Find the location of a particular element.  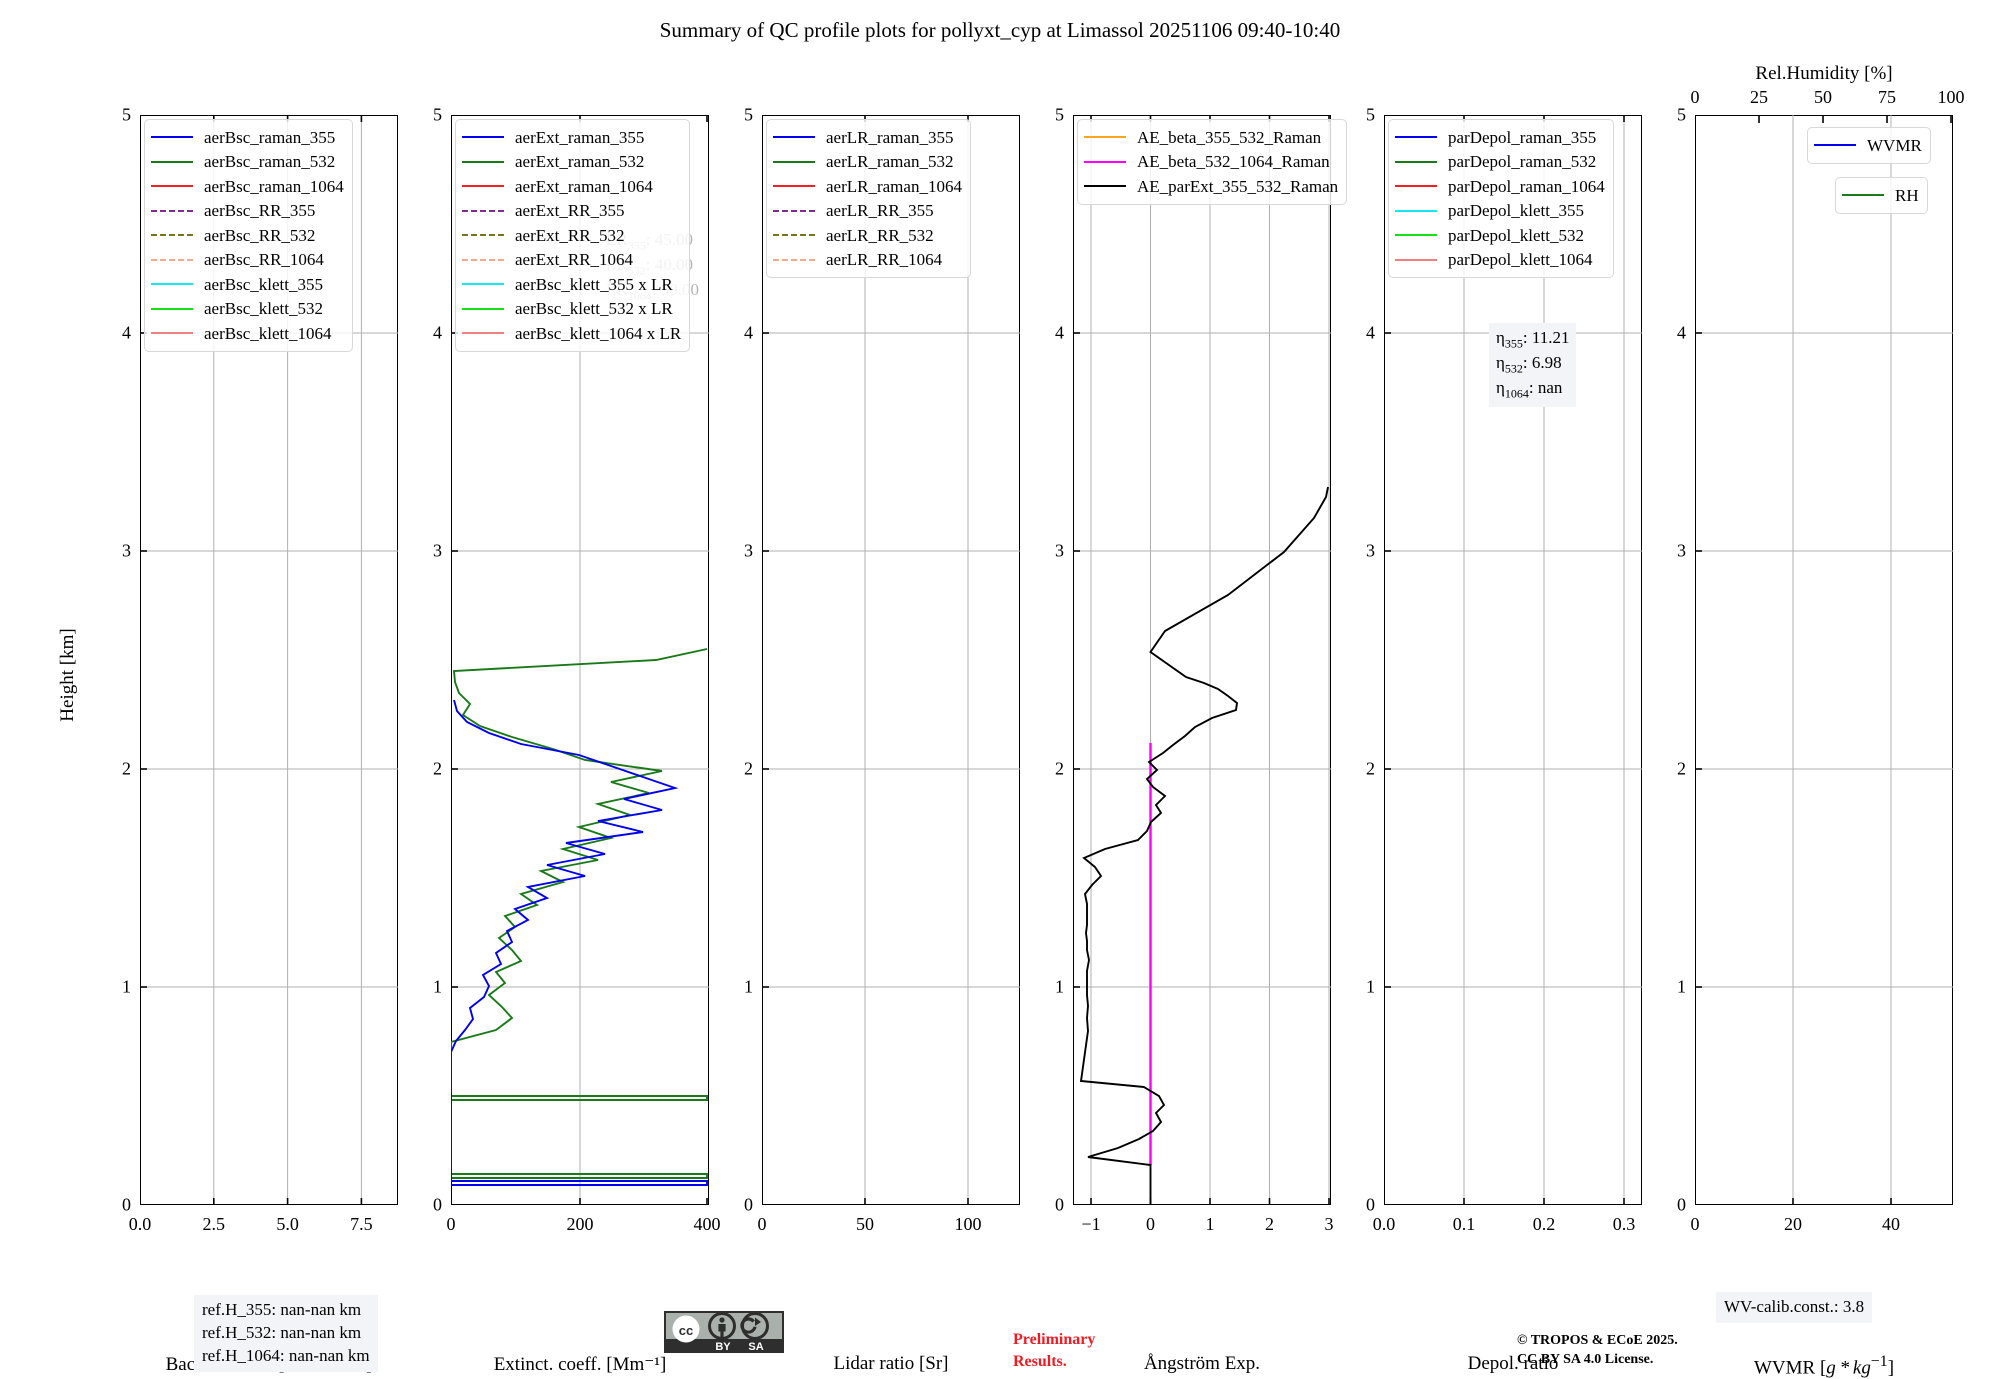

ref-h-355: ref.H_355: nan-nan km is located at coordinates (282, 1309).